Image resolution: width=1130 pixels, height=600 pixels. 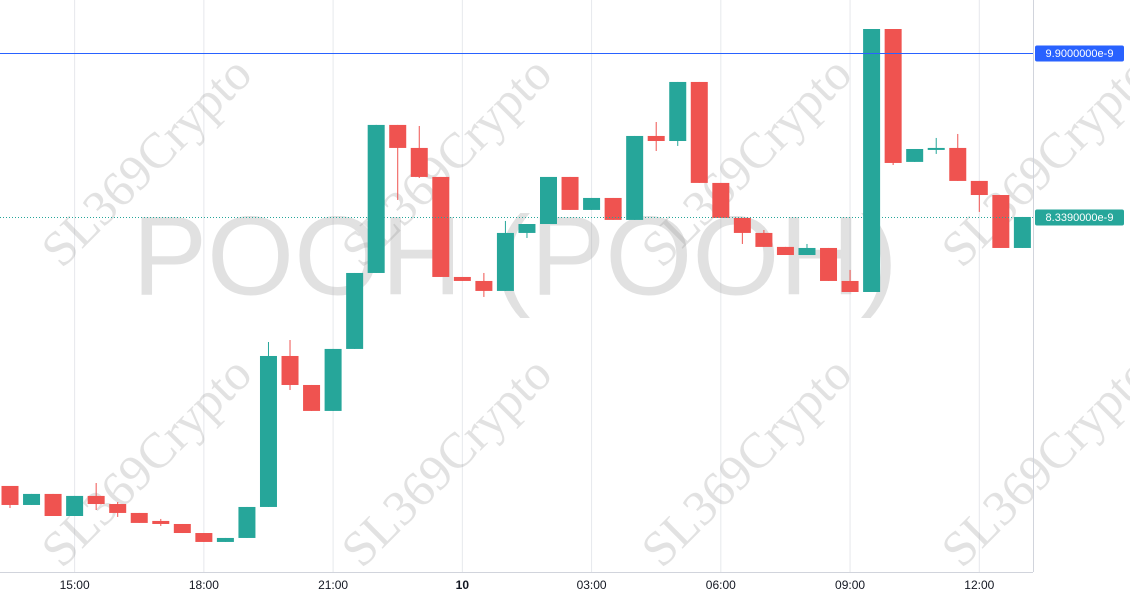 What do you see at coordinates (979, 585) in the screenshot?
I see `x-tick-label: 12:00` at bounding box center [979, 585].